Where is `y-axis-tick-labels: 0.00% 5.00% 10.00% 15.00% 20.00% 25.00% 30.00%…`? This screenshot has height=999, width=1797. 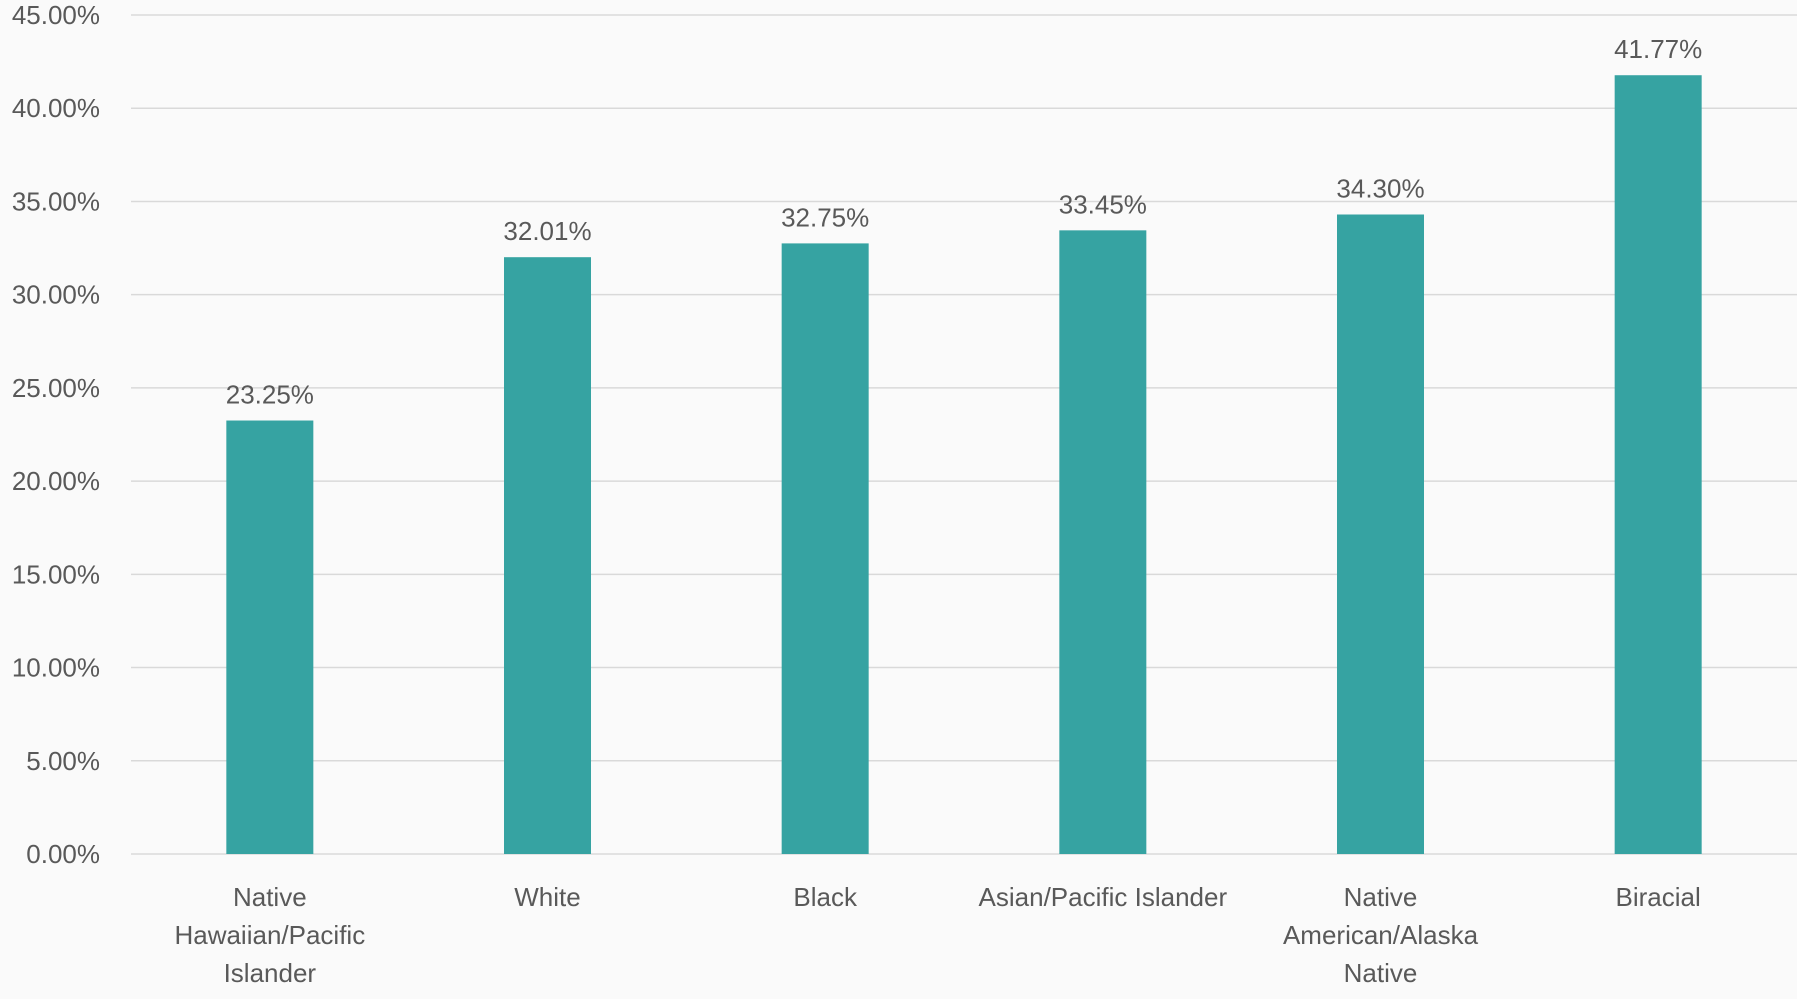
y-axis-tick-labels: 0.00% 5.00% 10.00% 15.00% 20.00% 25.00% 30.00%… is located at coordinates (56, 434).